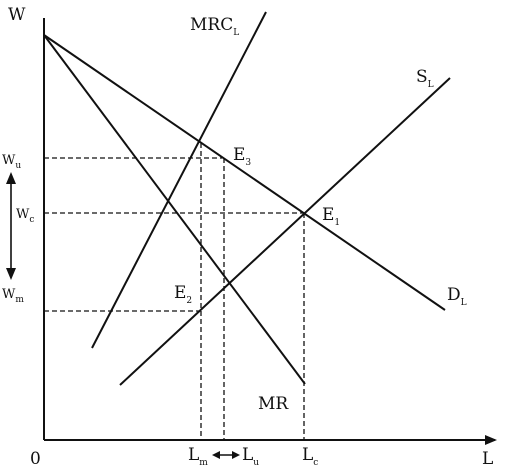 The width and height of the screenshot is (513, 469). What do you see at coordinates (11, 178) in the screenshot?
I see `wage-range-arrow-up` at bounding box center [11, 178].